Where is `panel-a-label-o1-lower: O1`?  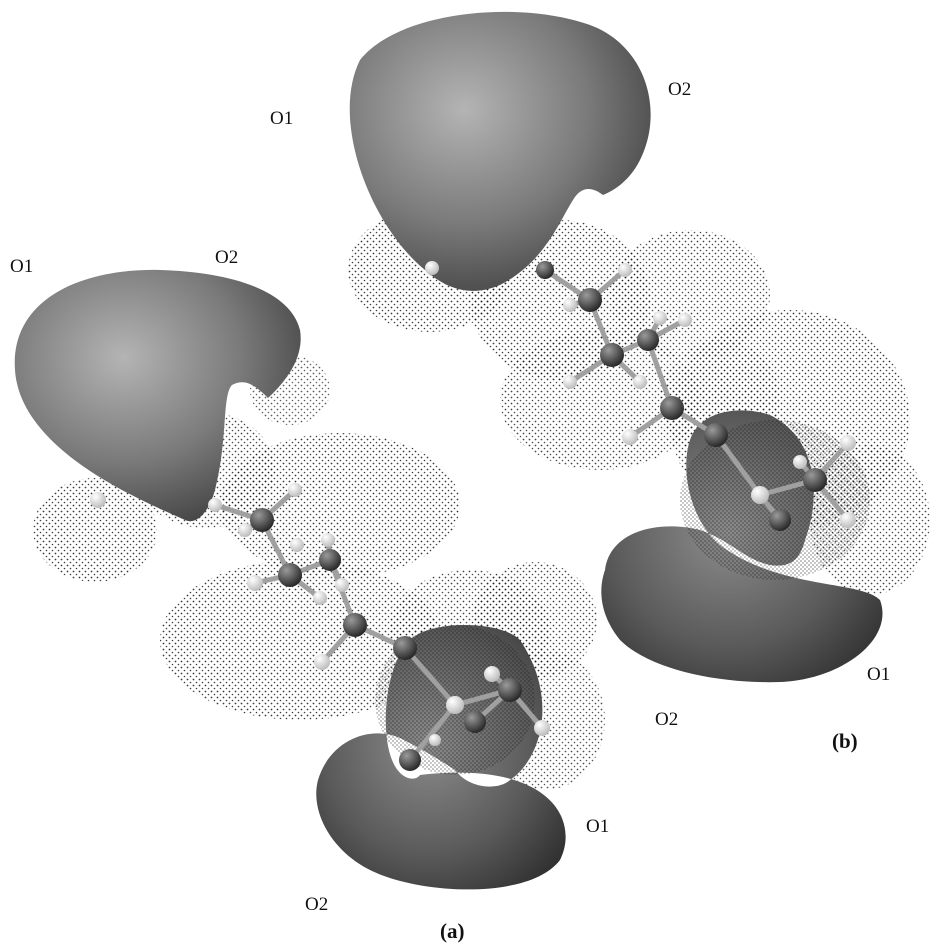
panel-a-label-o1-lower: O1 is located at coordinates (597, 826).